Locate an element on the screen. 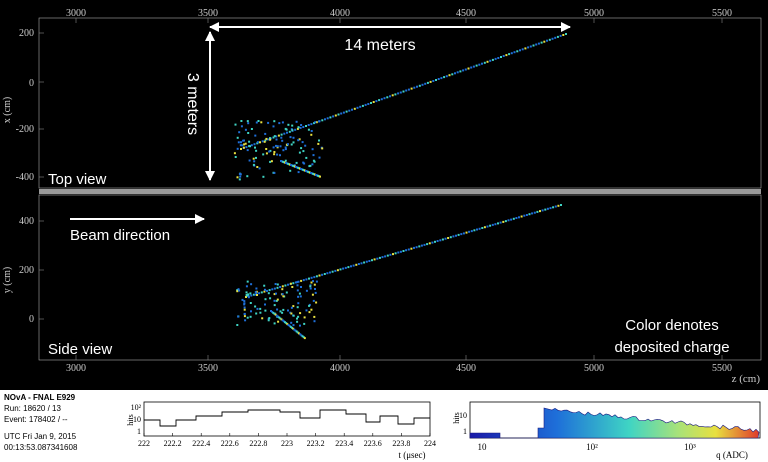 Image resolution: width=768 pixels, height=462 pixels. top-view-label: Top view is located at coordinates (77, 179).